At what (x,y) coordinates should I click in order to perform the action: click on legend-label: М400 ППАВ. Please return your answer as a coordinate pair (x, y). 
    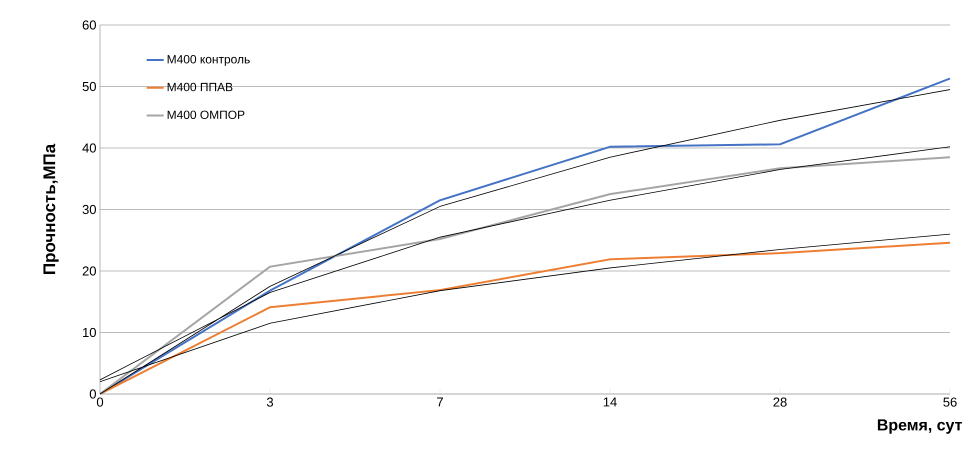
    Looking at the image, I should click on (200, 87).